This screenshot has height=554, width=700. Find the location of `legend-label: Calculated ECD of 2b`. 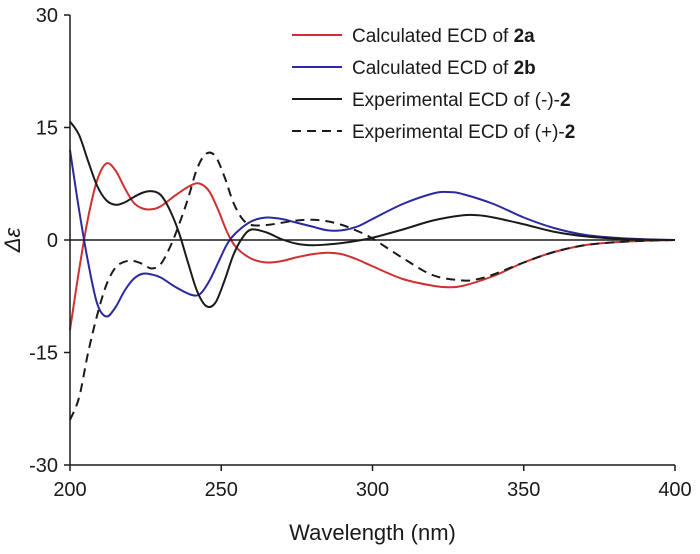

legend-label: Calculated ECD of 2b is located at coordinates (444, 68).